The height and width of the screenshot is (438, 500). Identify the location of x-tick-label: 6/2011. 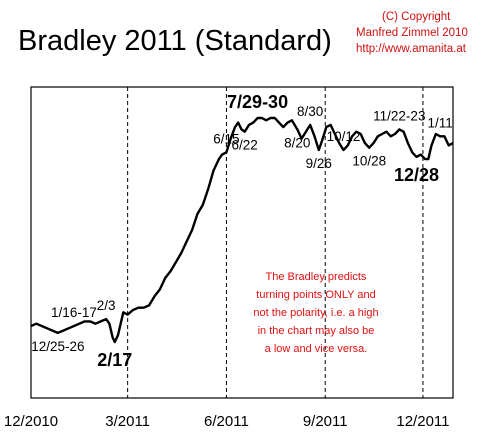
(226, 421).